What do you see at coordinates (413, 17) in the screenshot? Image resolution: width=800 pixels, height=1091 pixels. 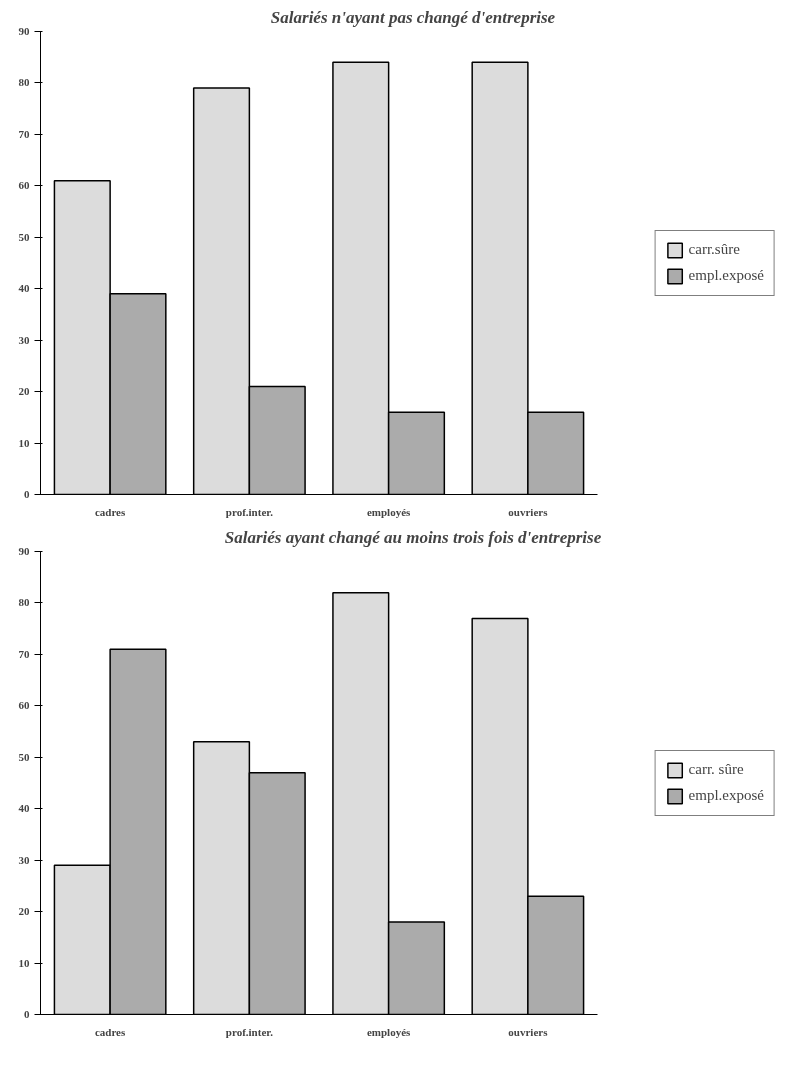 I see `chart-title: Salariés n'ayant pas changé d'entreprise` at bounding box center [413, 17].